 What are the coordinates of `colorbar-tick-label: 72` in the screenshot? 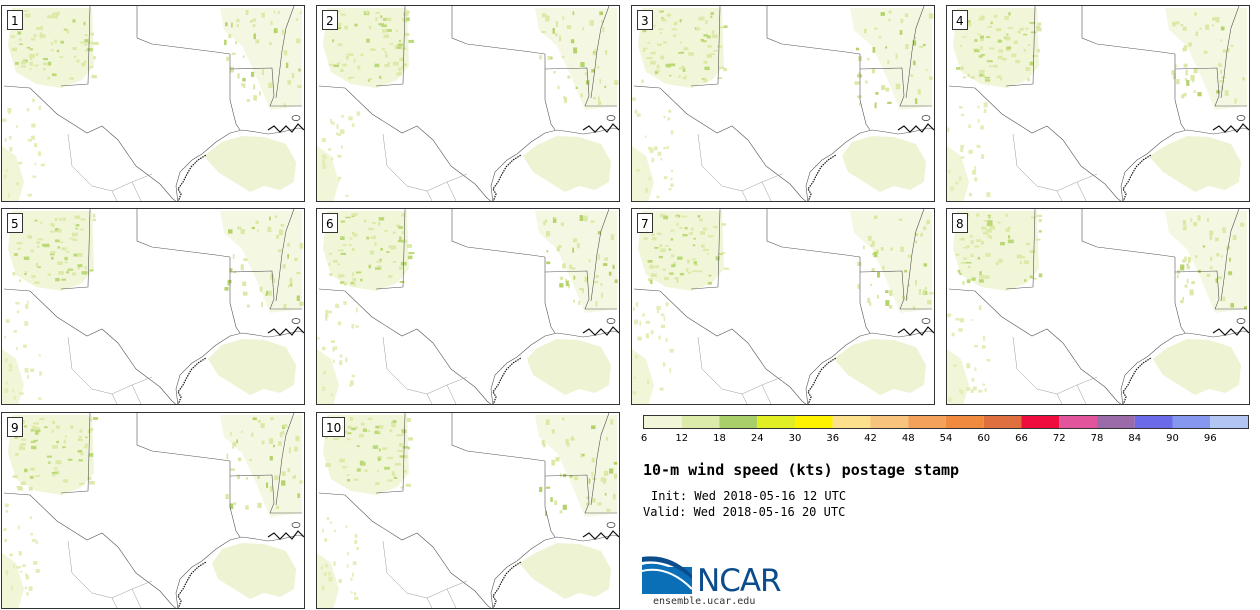 It's located at (1059, 438).